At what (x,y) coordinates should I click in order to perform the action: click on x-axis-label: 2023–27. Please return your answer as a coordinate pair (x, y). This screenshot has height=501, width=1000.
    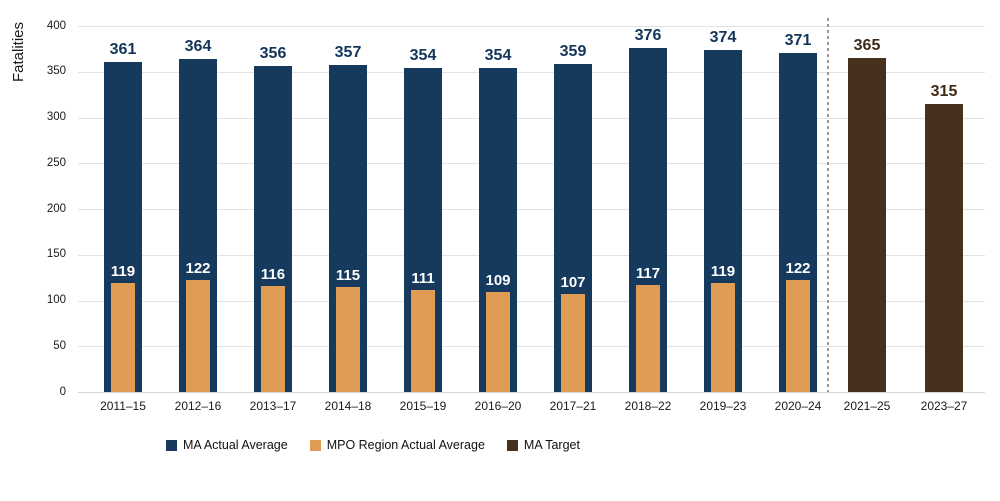
    Looking at the image, I should click on (944, 406).